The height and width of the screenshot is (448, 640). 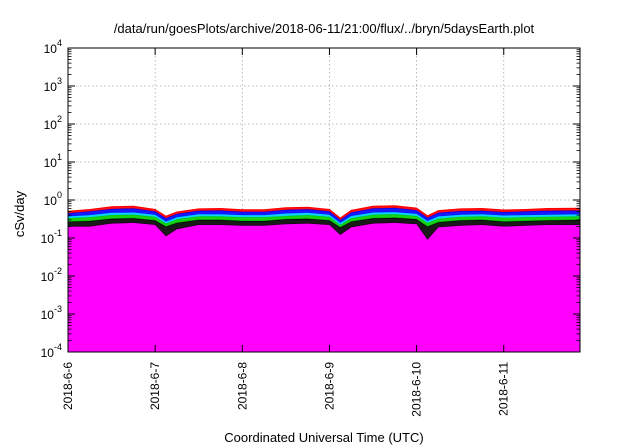 I want to click on x-axis-label: Coordinated Universal Time (UTC), so click(x=323, y=437).